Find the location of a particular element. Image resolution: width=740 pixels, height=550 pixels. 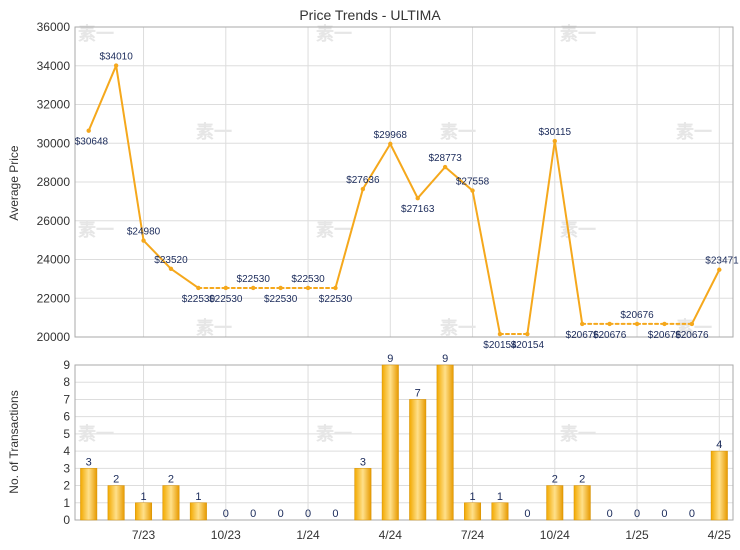

x-tick-label: 10/24 is located at coordinates (555, 535).